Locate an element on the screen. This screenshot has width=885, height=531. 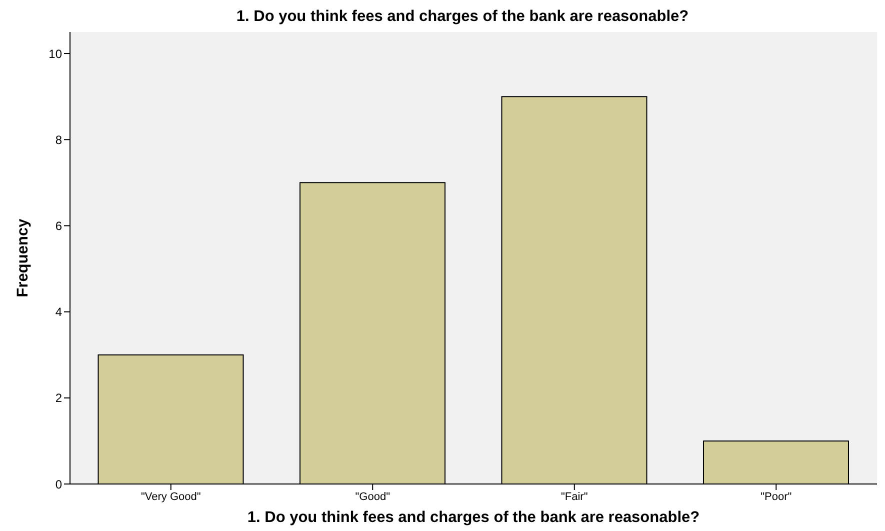
x-tick-label: "Very Good" is located at coordinates (170, 496).